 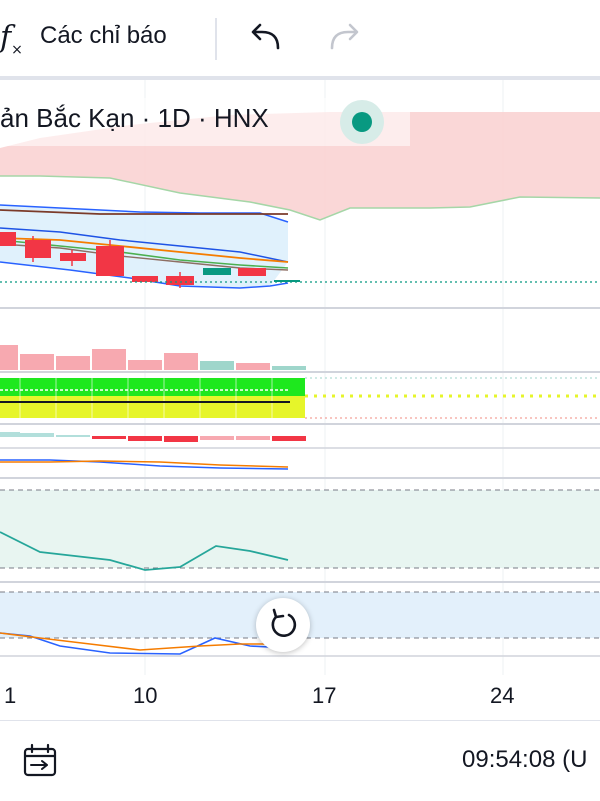 I want to click on reset-chart-button, so click(x=283, y=625).